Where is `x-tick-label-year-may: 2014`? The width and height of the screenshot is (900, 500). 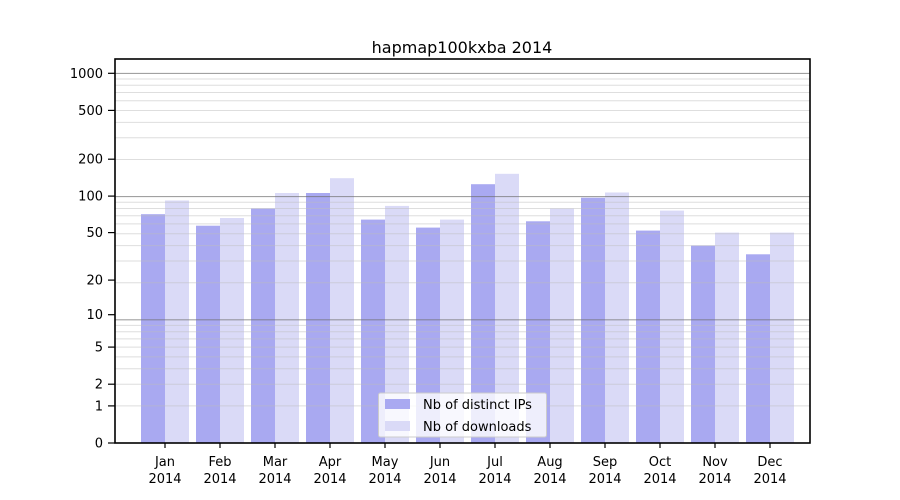 x-tick-label-year-may: 2014 is located at coordinates (384, 479).